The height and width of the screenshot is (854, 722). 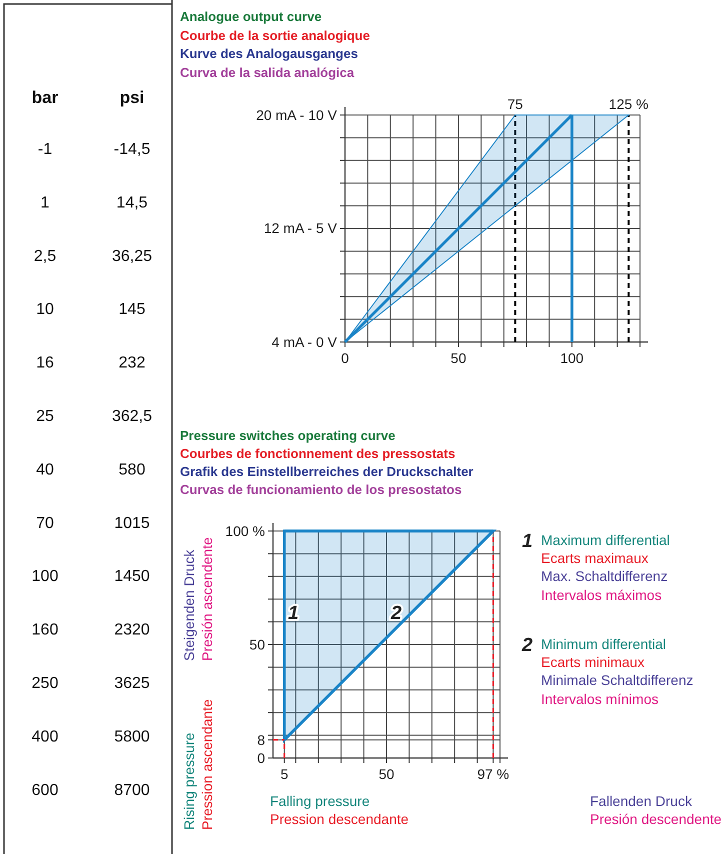 I want to click on text: 20 mA - 10 V, so click(x=297, y=115).